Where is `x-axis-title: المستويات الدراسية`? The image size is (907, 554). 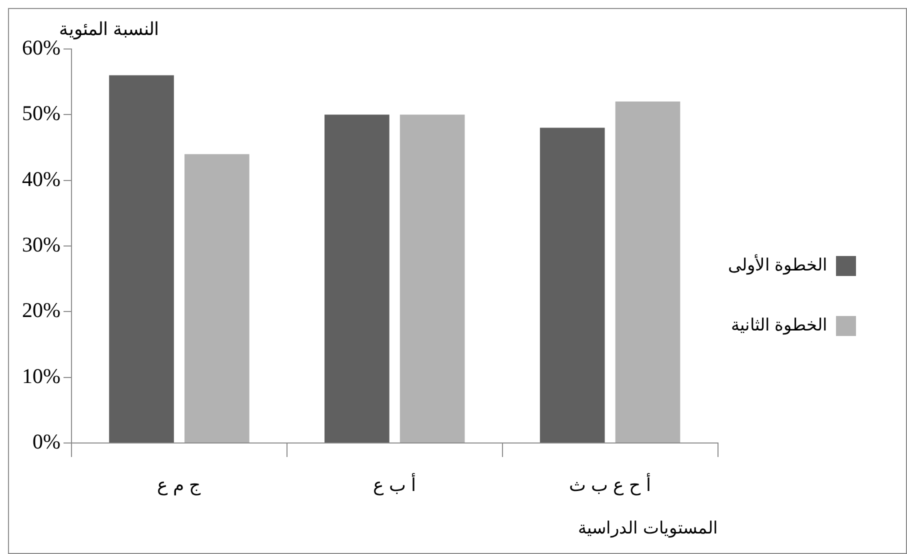 x-axis-title: المستويات الدراسية is located at coordinates (648, 528).